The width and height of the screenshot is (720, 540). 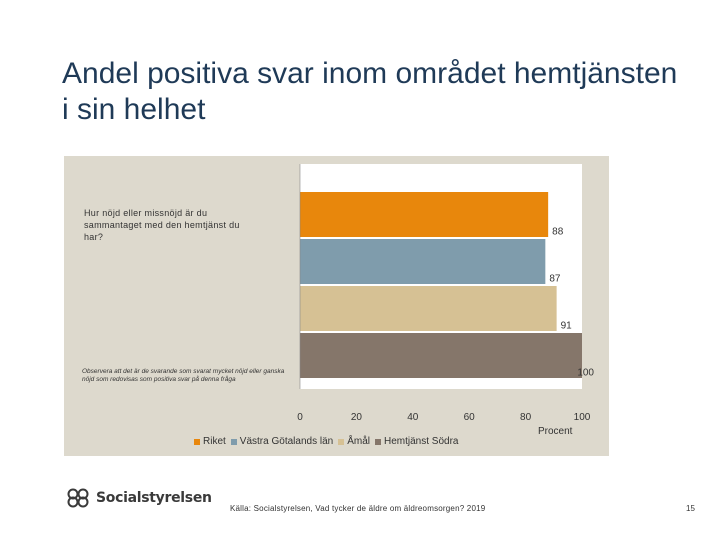 What do you see at coordinates (358, 441) in the screenshot?
I see `legend-label: Åmål` at bounding box center [358, 441].